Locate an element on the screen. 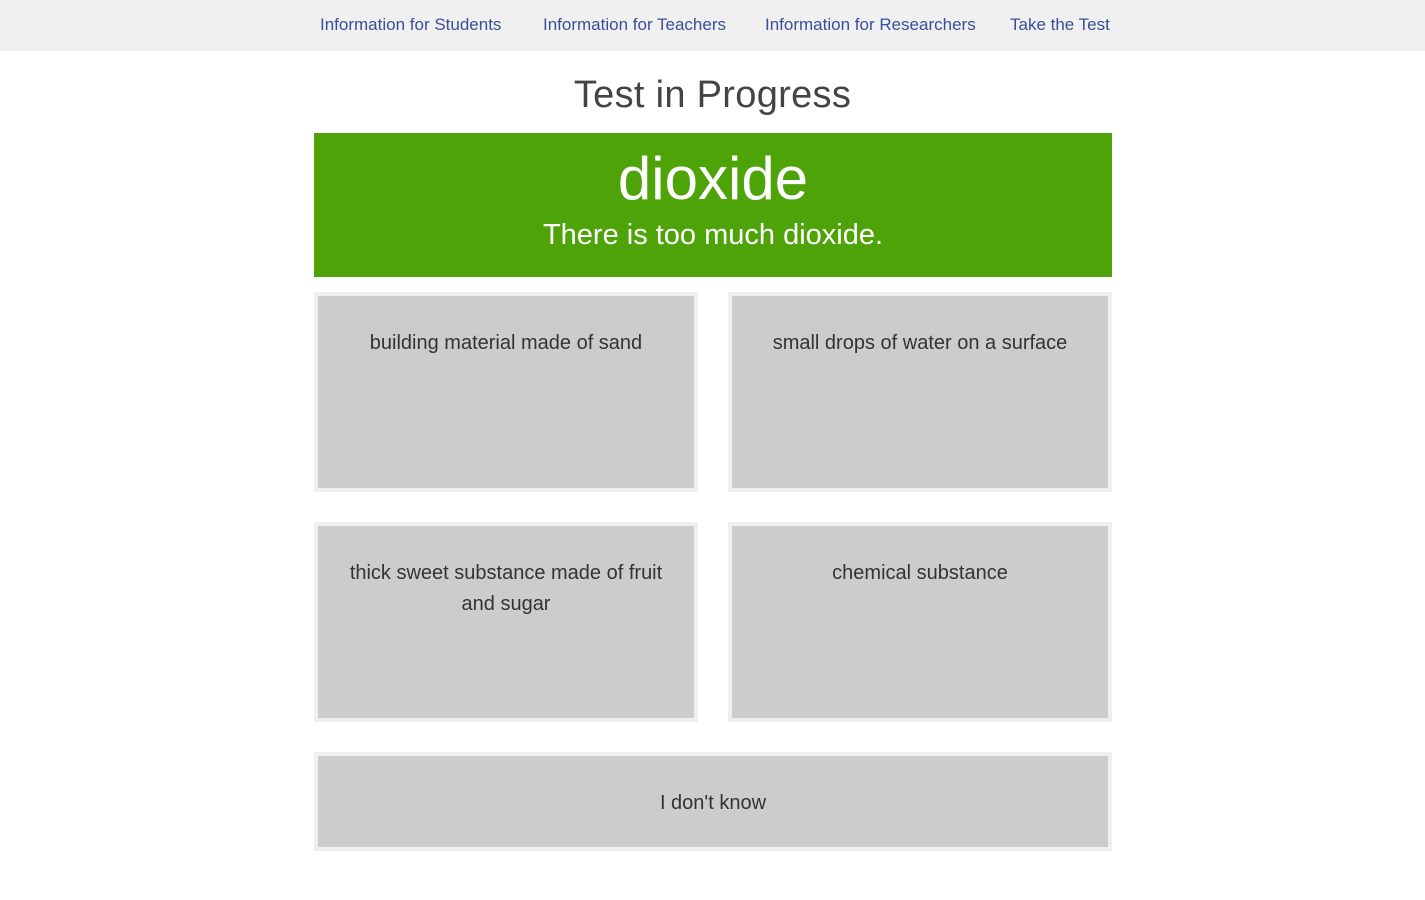 This screenshot has width=1425, height=900. page-title: Test in Progress is located at coordinates (712, 95).